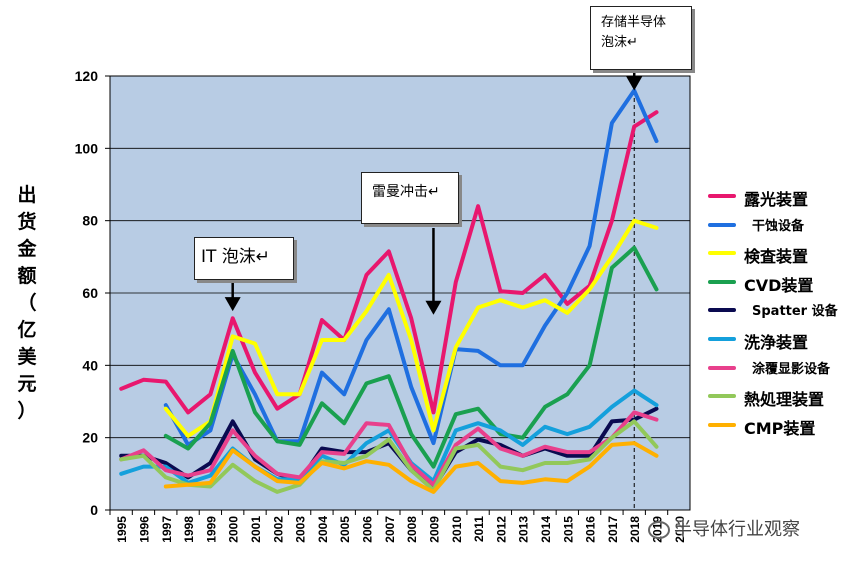 The image size is (856, 567). I want to click on x-tick-label: 2011, so click(479, 529).